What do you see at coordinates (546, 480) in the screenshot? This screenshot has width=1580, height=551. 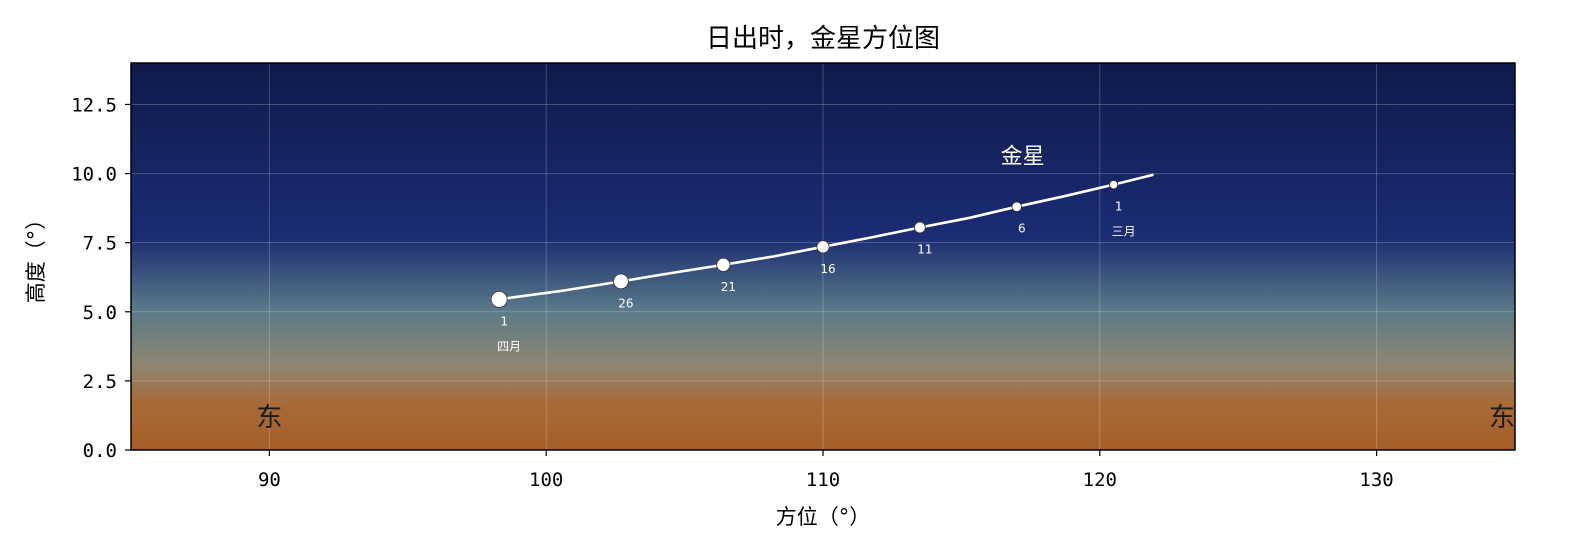 I see `x-tick-label: 100` at bounding box center [546, 480].